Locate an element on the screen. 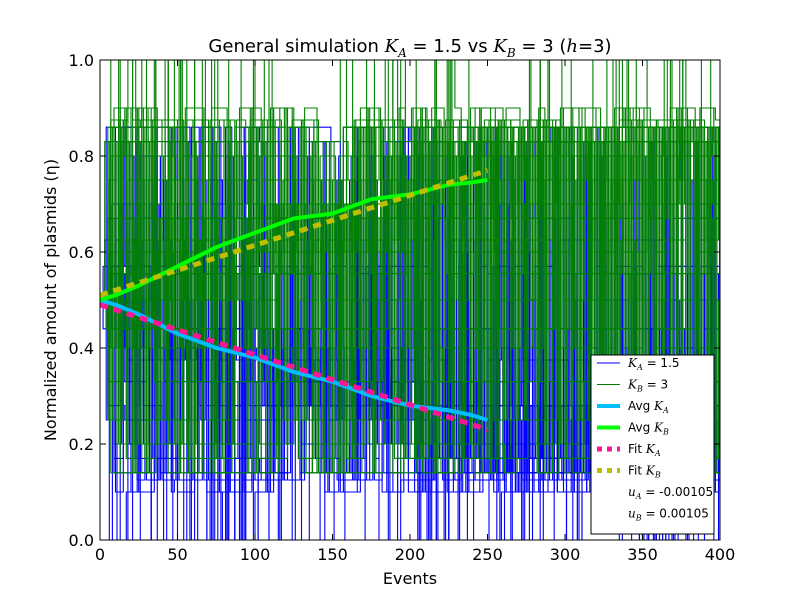 This screenshot has height=600, width=800. x-tick-label: 200 is located at coordinates (410, 554).